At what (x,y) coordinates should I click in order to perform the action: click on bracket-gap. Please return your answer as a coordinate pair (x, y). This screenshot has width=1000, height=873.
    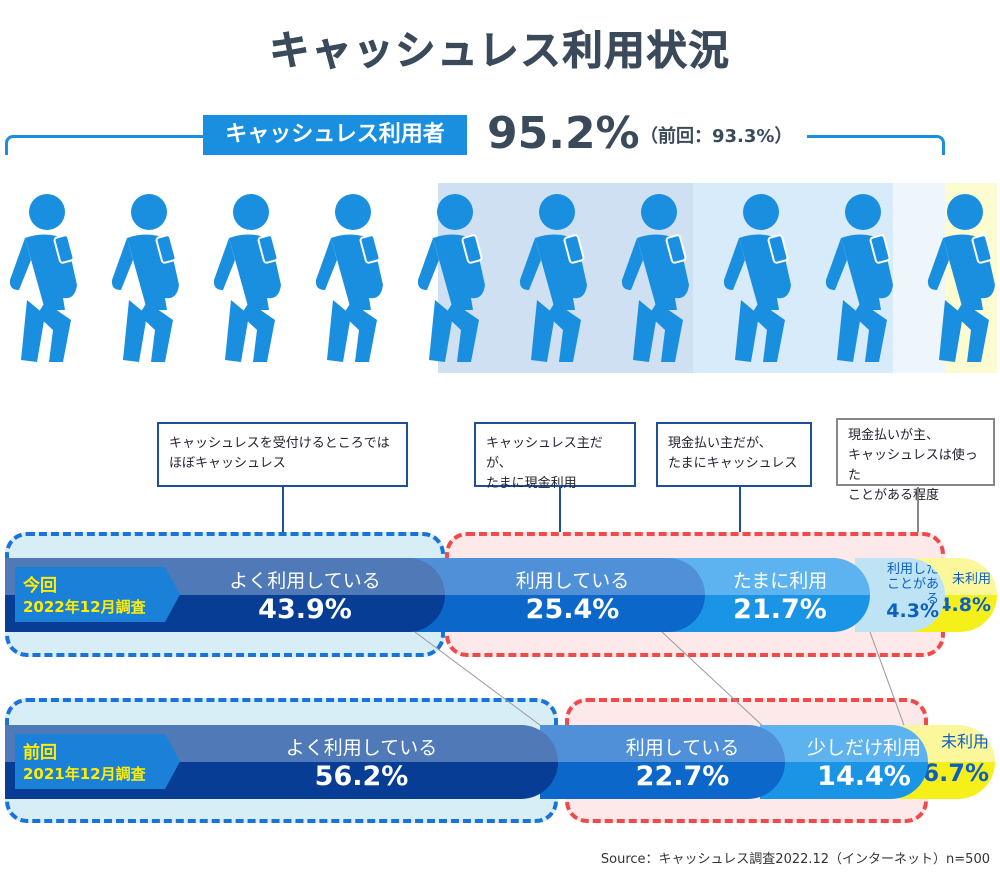
    Looking at the image, I should click on (637, 135).